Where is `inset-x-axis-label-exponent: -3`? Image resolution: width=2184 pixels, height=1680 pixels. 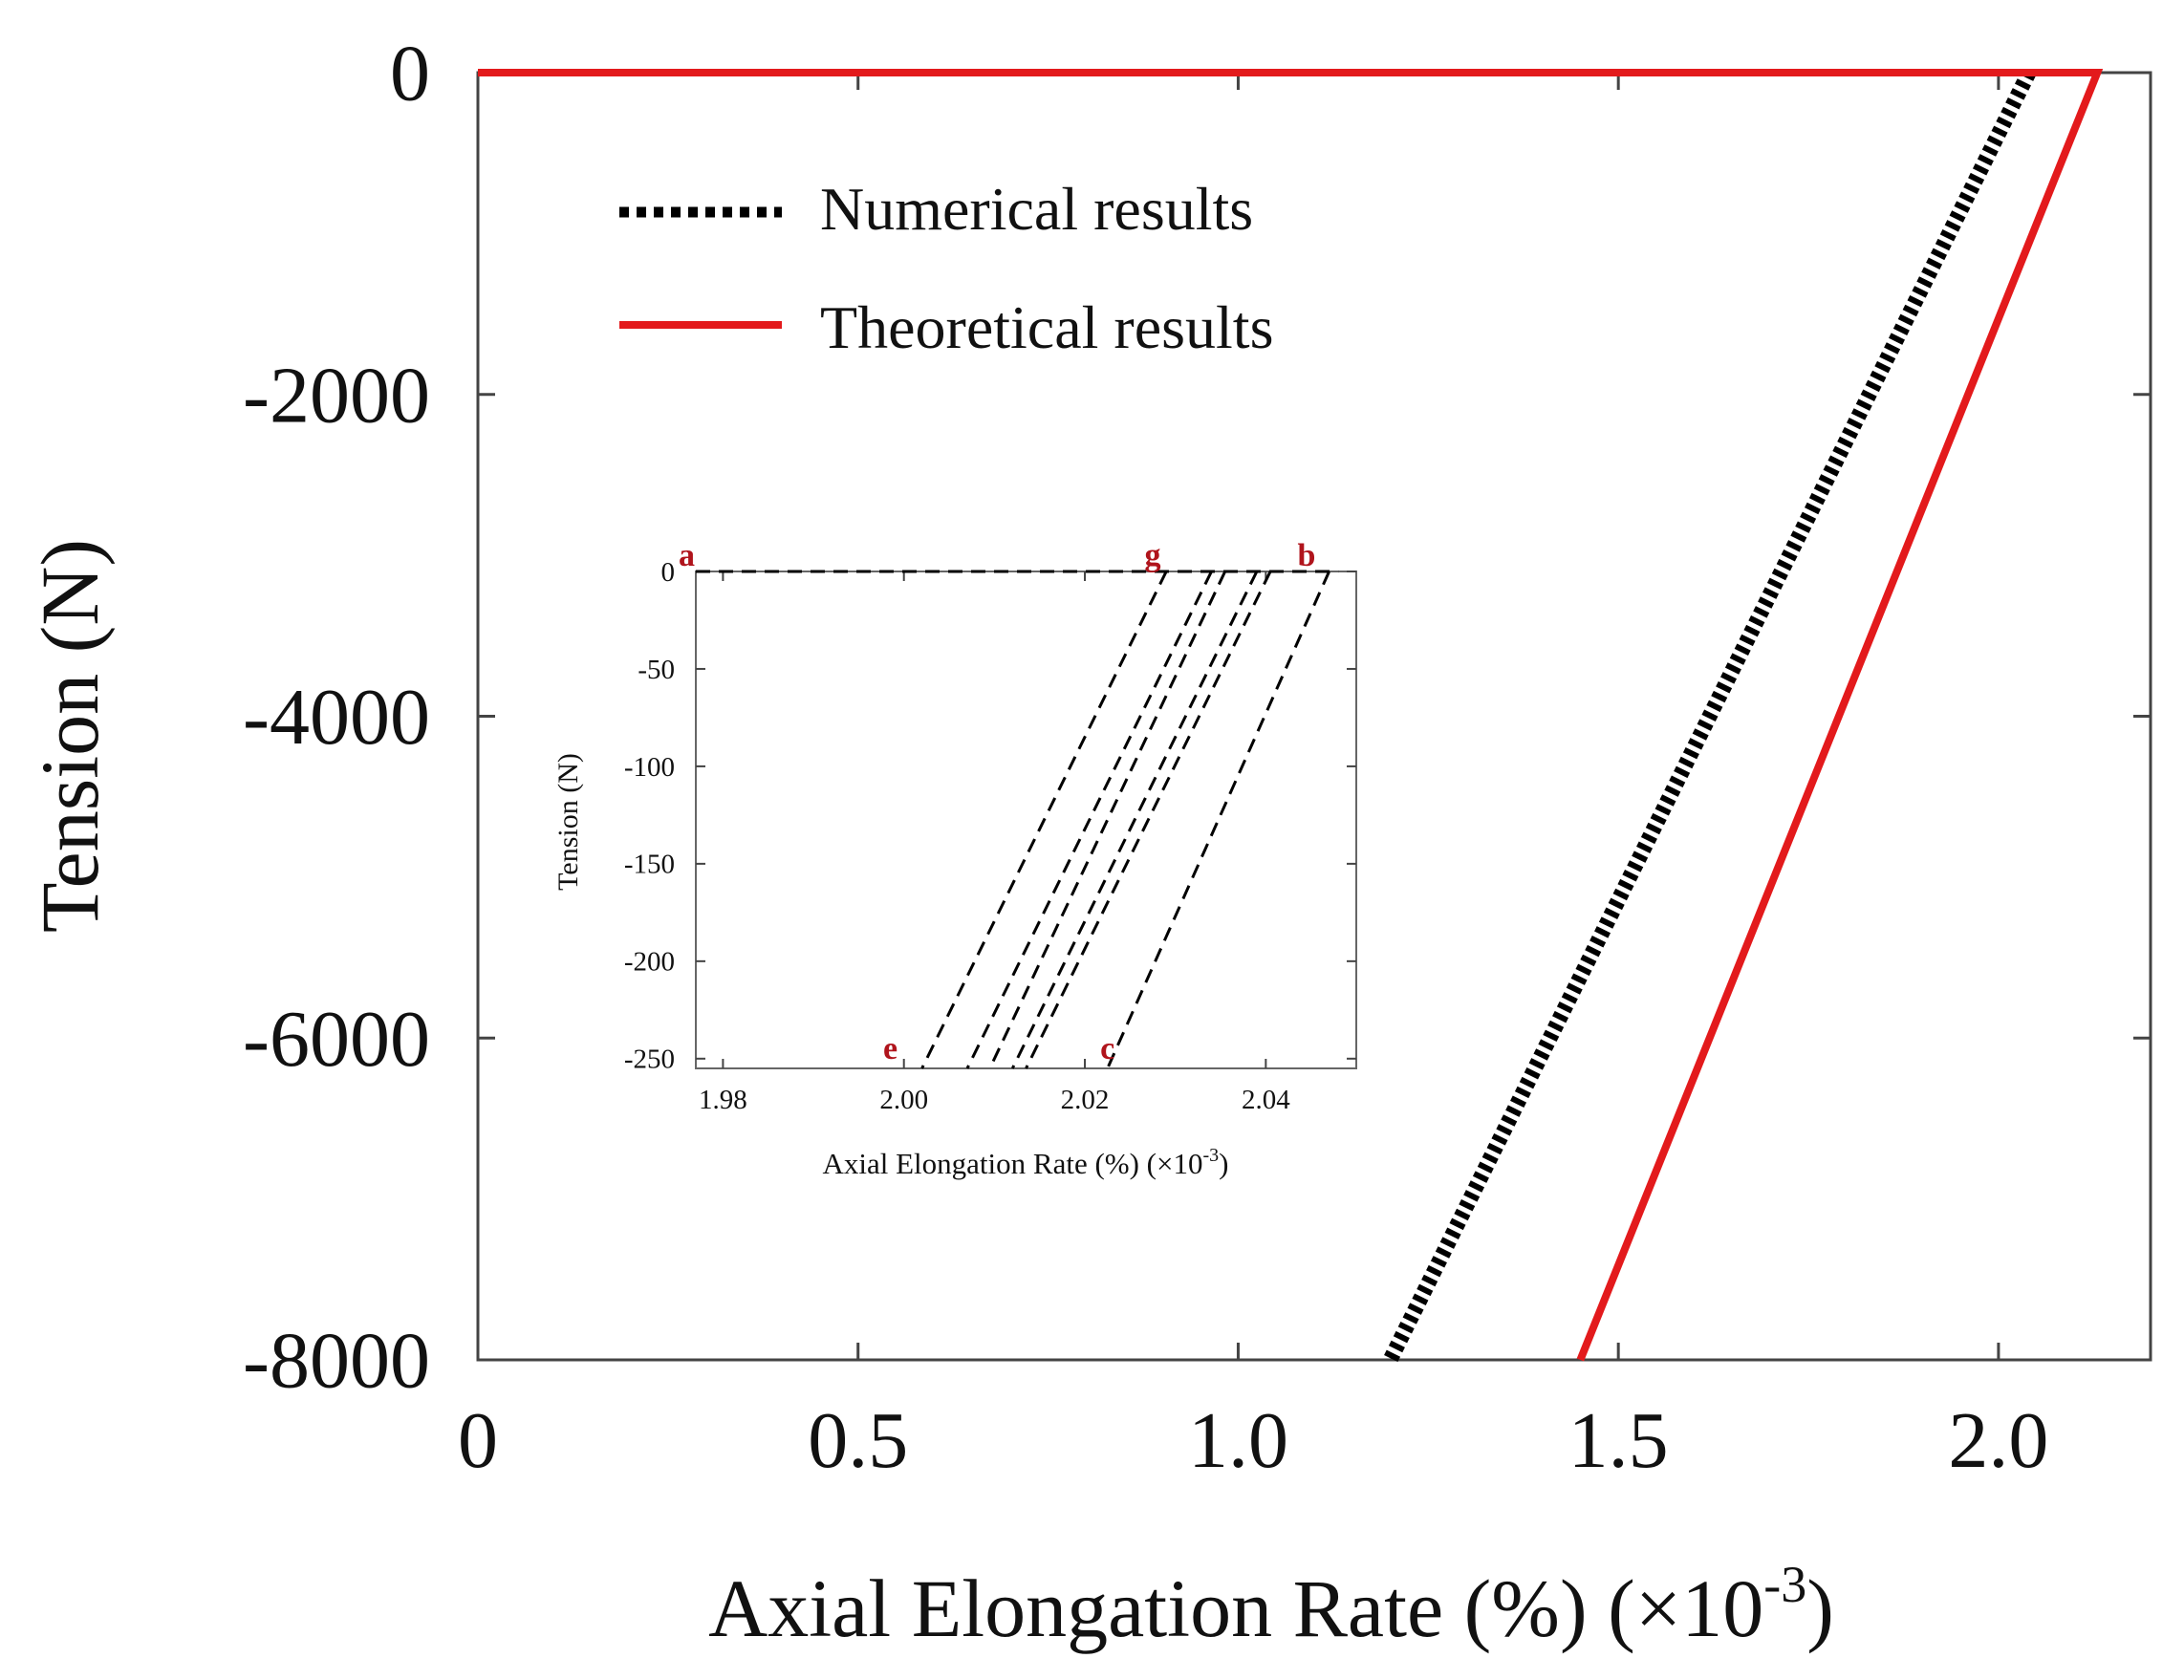
inset-x-axis-label-exponent: -3 is located at coordinates (1211, 1156).